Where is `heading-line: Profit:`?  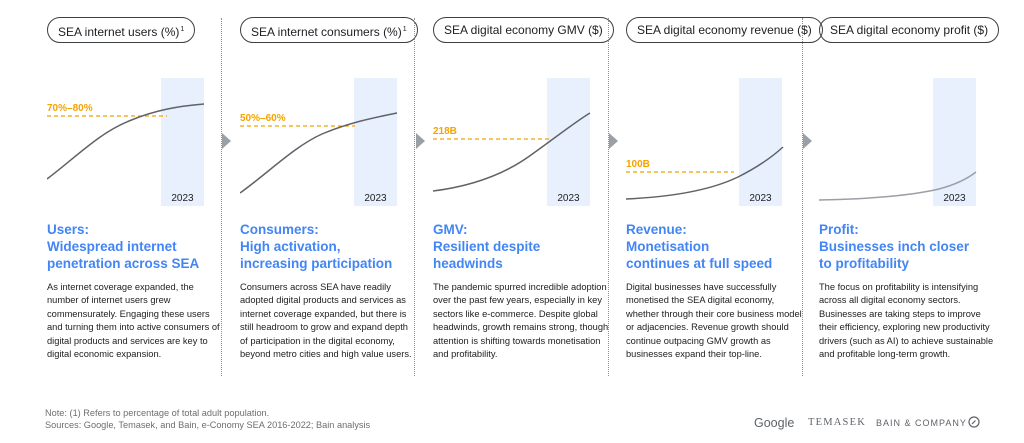
heading-line: Profit: is located at coordinates (839, 229).